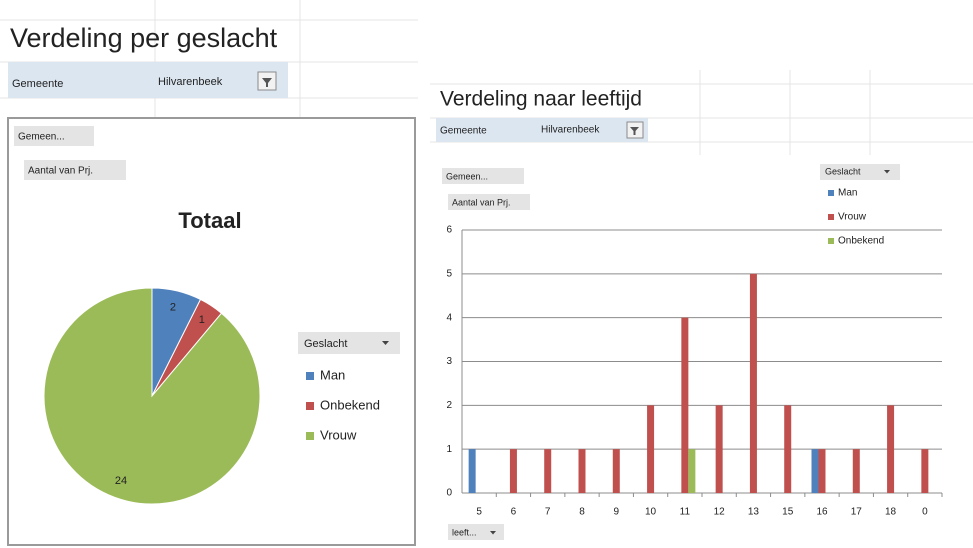  What do you see at coordinates (449, 405) in the screenshot?
I see `y-tick-label: 2` at bounding box center [449, 405].